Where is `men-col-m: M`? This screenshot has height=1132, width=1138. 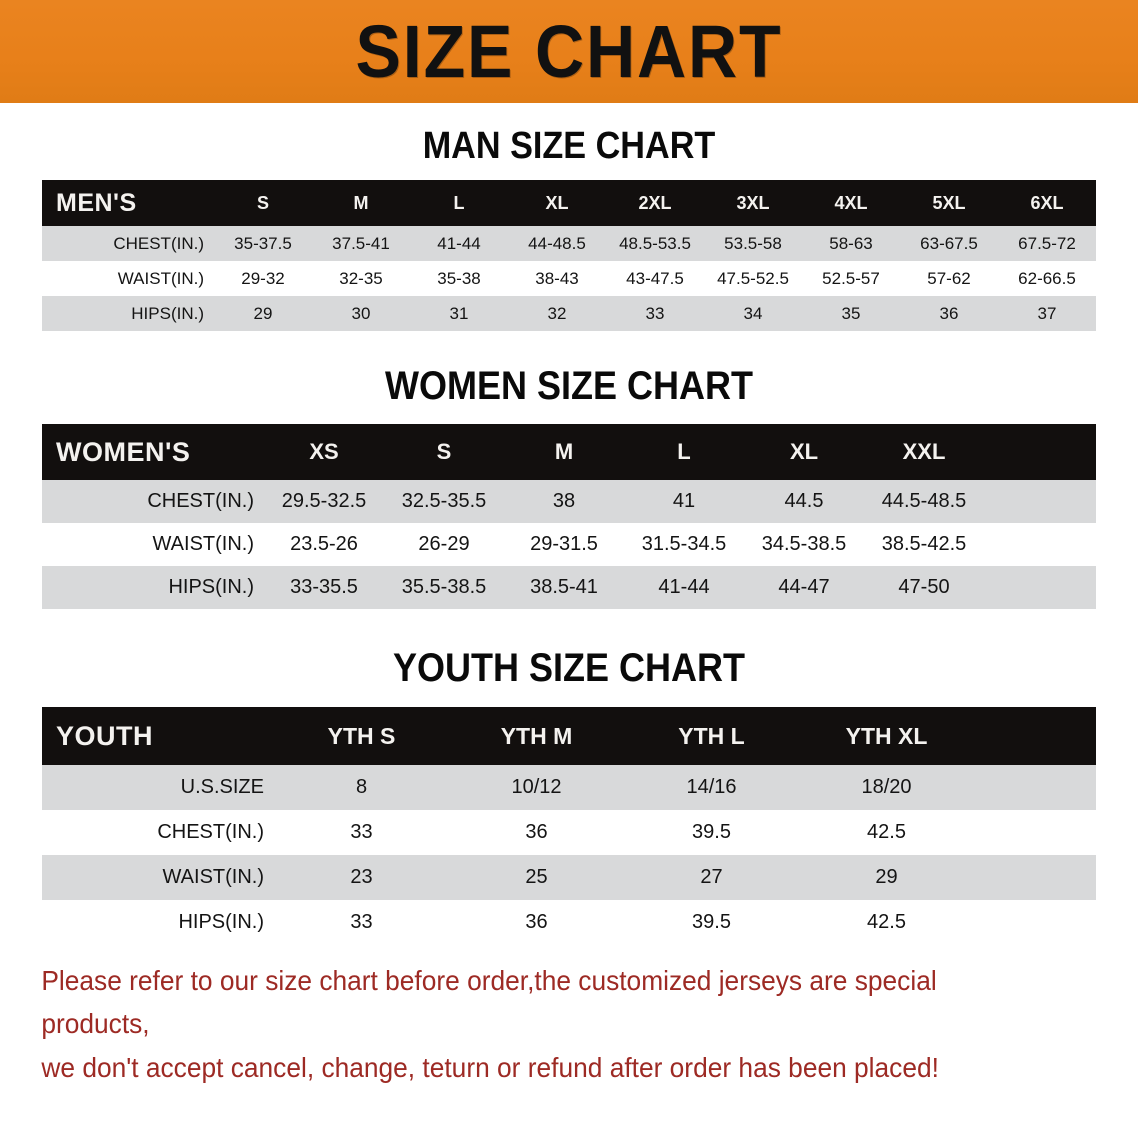 men-col-m: M is located at coordinates (361, 202).